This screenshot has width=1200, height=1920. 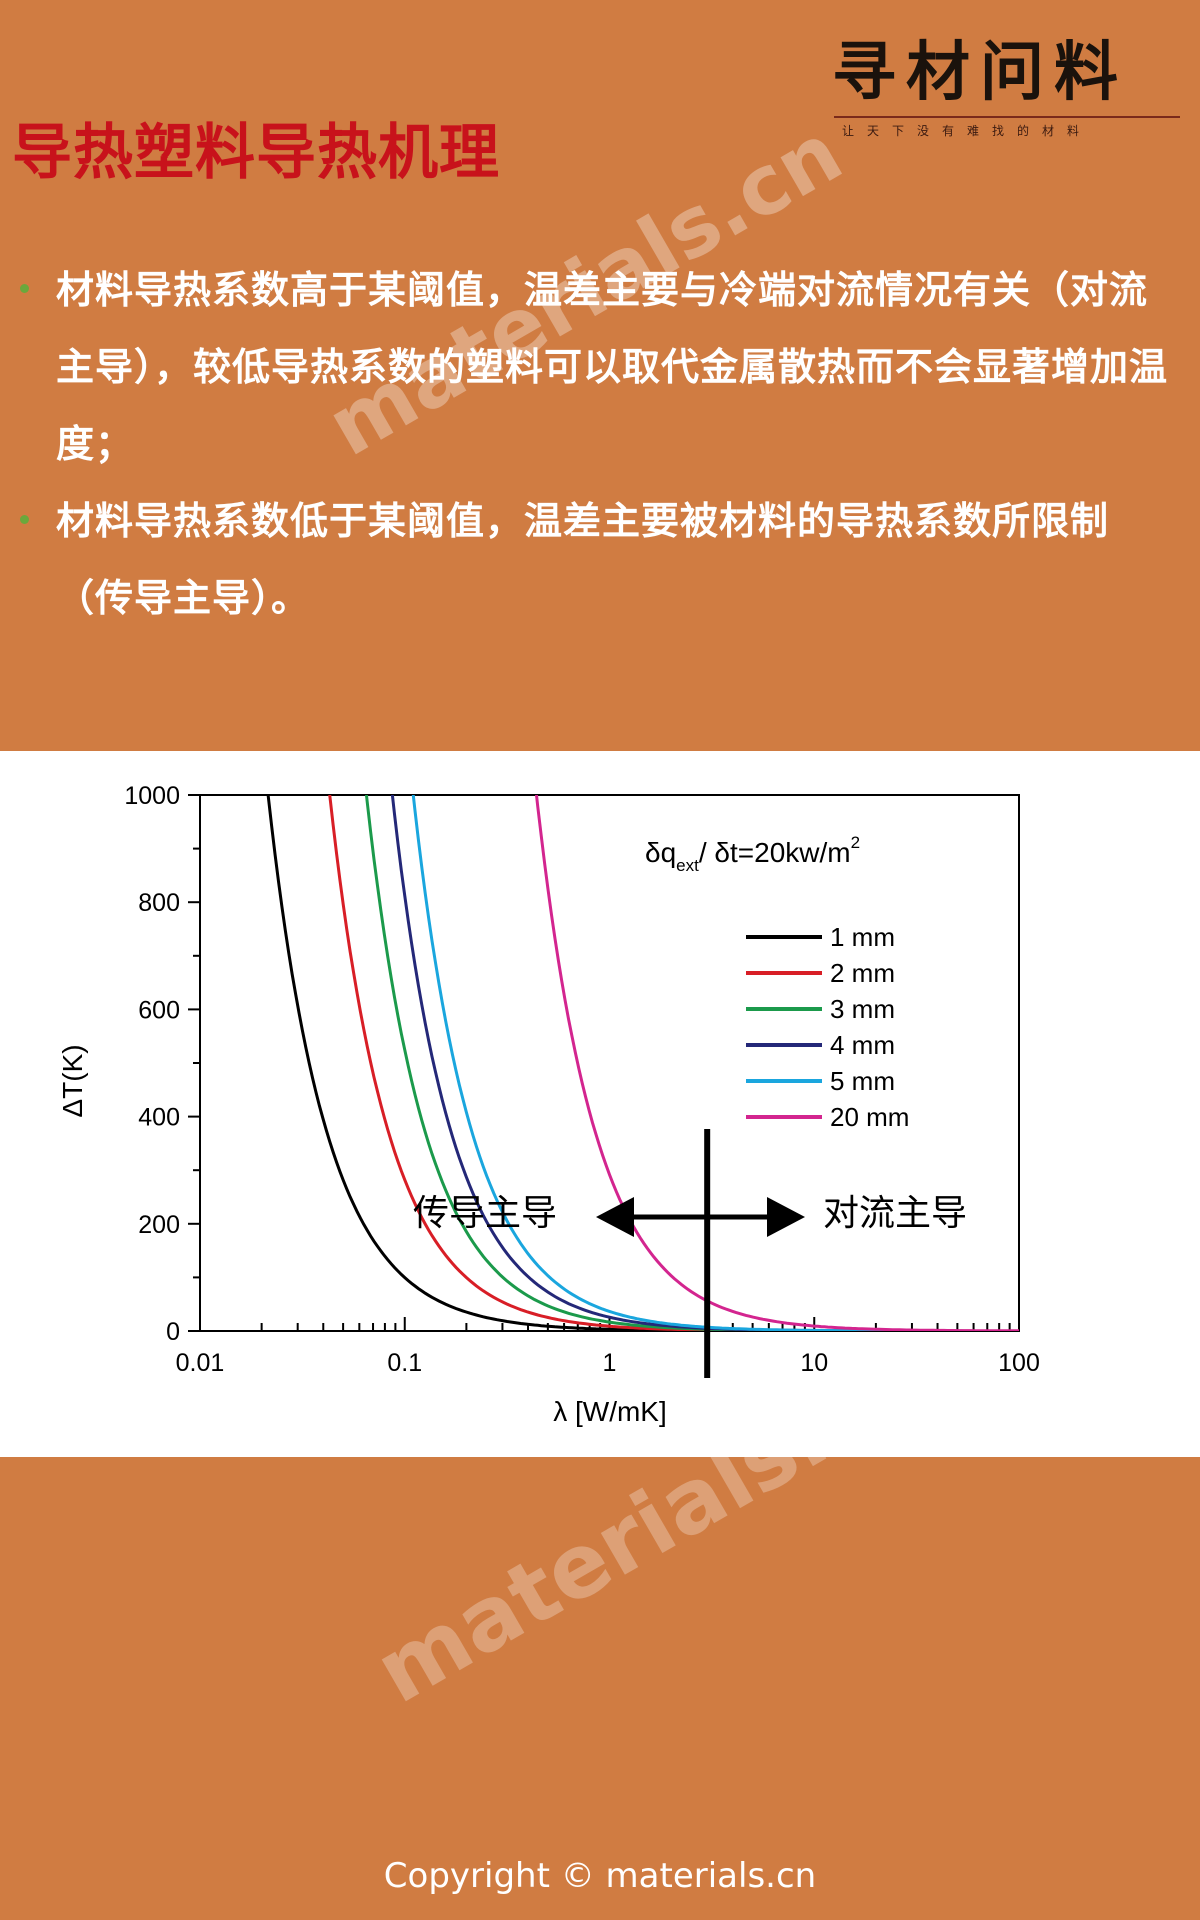 What do you see at coordinates (159, 1118) in the screenshot?
I see `y-tick-label: 400` at bounding box center [159, 1118].